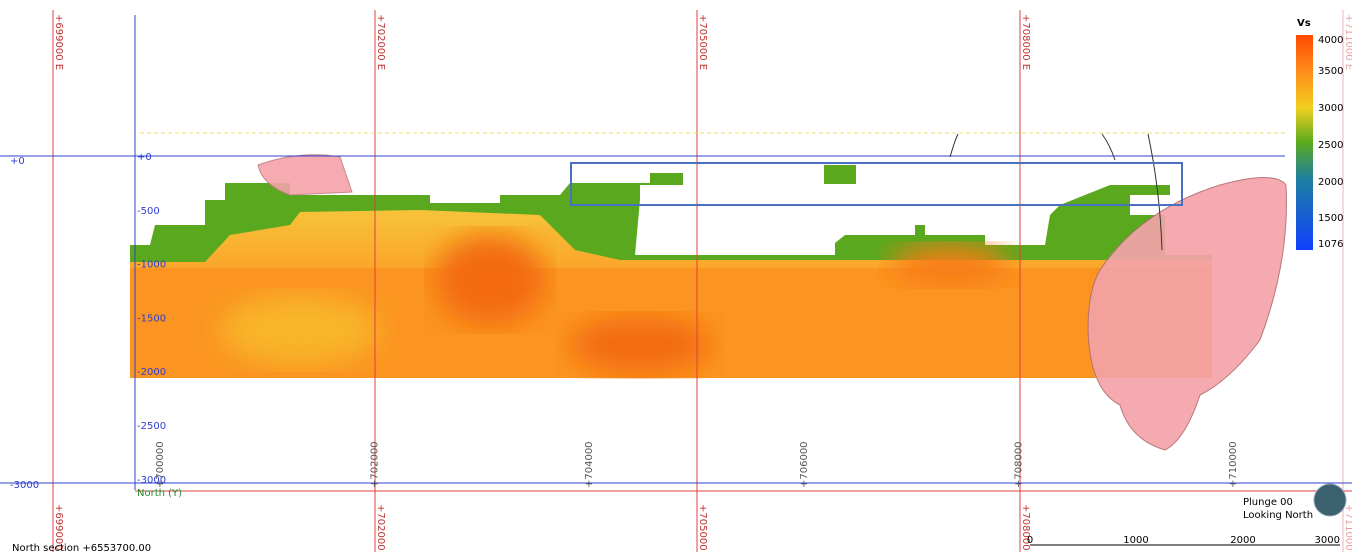  What do you see at coordinates (17, 161) in the screenshot?
I see `section-label: +0` at bounding box center [17, 161].